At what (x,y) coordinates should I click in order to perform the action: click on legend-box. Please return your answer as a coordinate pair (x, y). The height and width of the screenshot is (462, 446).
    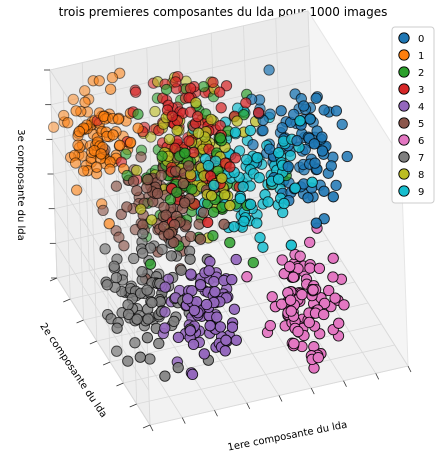
    Looking at the image, I should click on (413, 115).